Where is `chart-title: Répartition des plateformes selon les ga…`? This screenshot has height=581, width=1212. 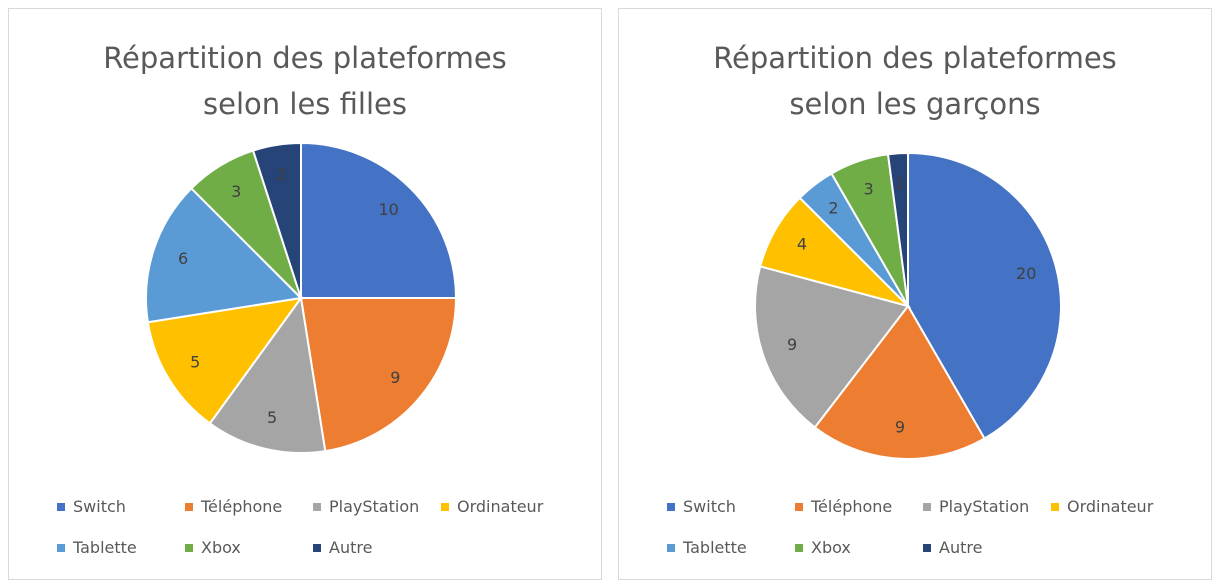 chart-title: Répartition des plateformes selon les ga… is located at coordinates (915, 81).